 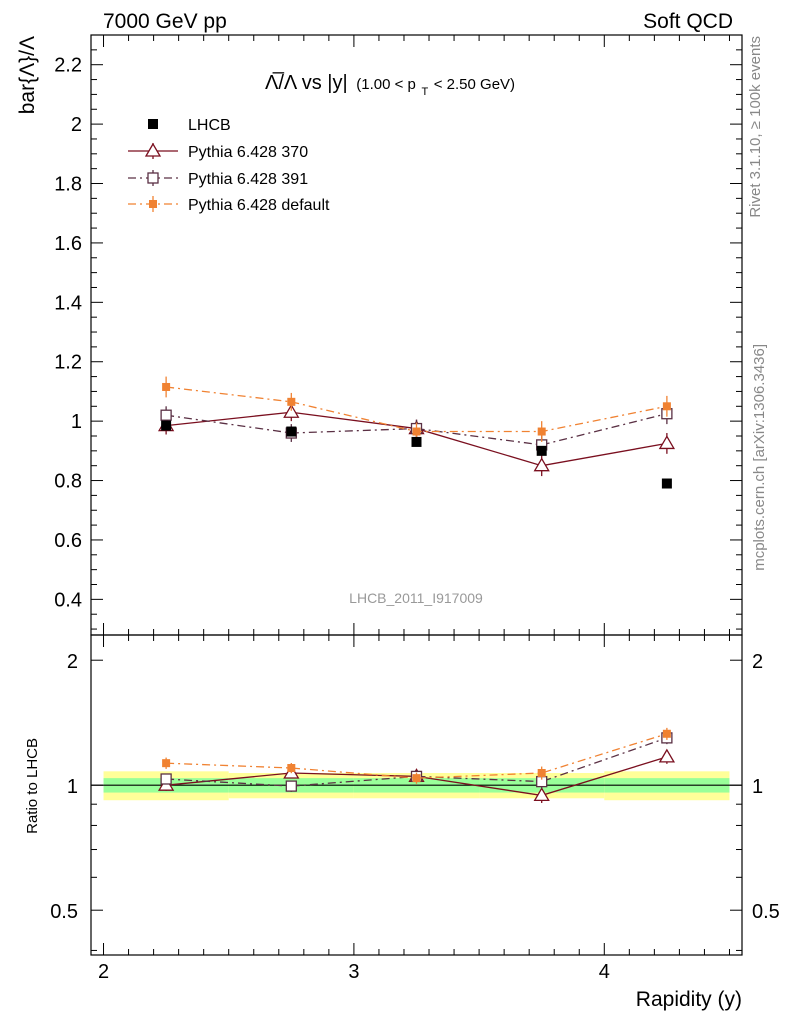 What do you see at coordinates (688, 21) in the screenshot?
I see `header-right: Soft QCD` at bounding box center [688, 21].